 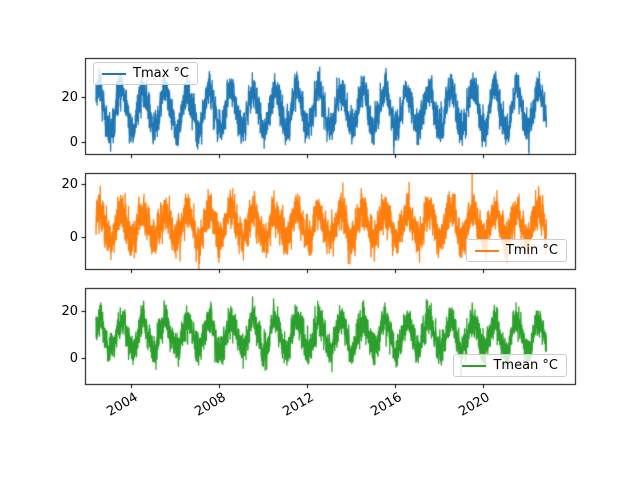 I want to click on legend-label-tmin: Tmin °C, so click(x=531, y=250).